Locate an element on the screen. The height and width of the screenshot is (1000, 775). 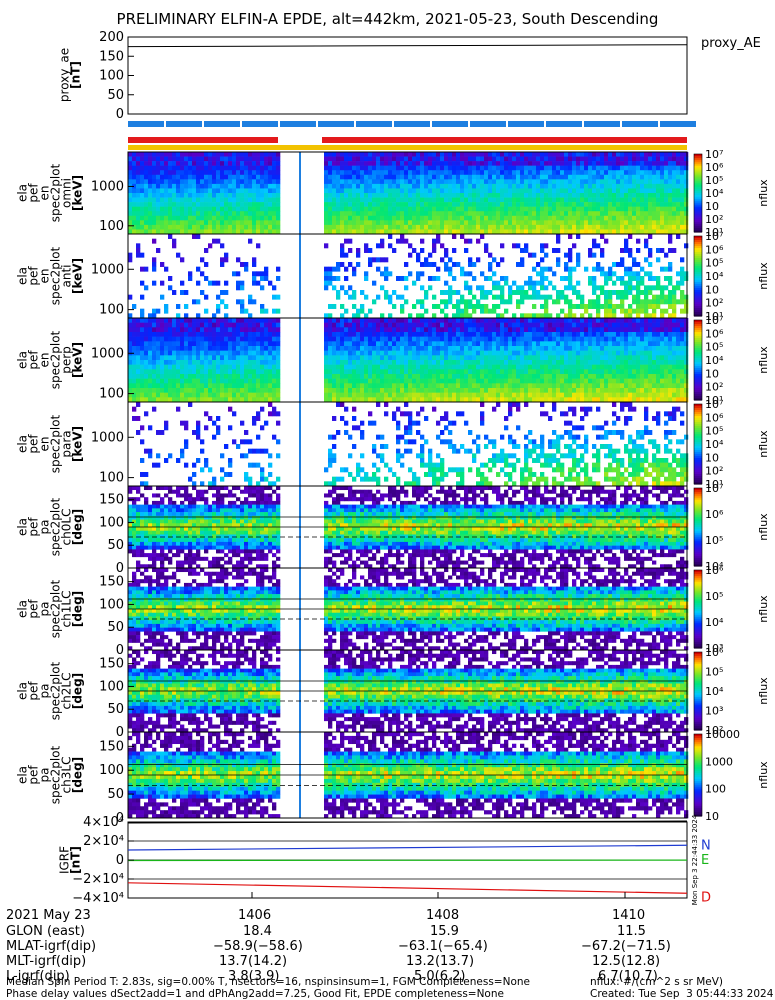
panel-pa-ch0-ylabel: elapefpaspec2plotch0LC[deg] is located at coordinates (50, 526).